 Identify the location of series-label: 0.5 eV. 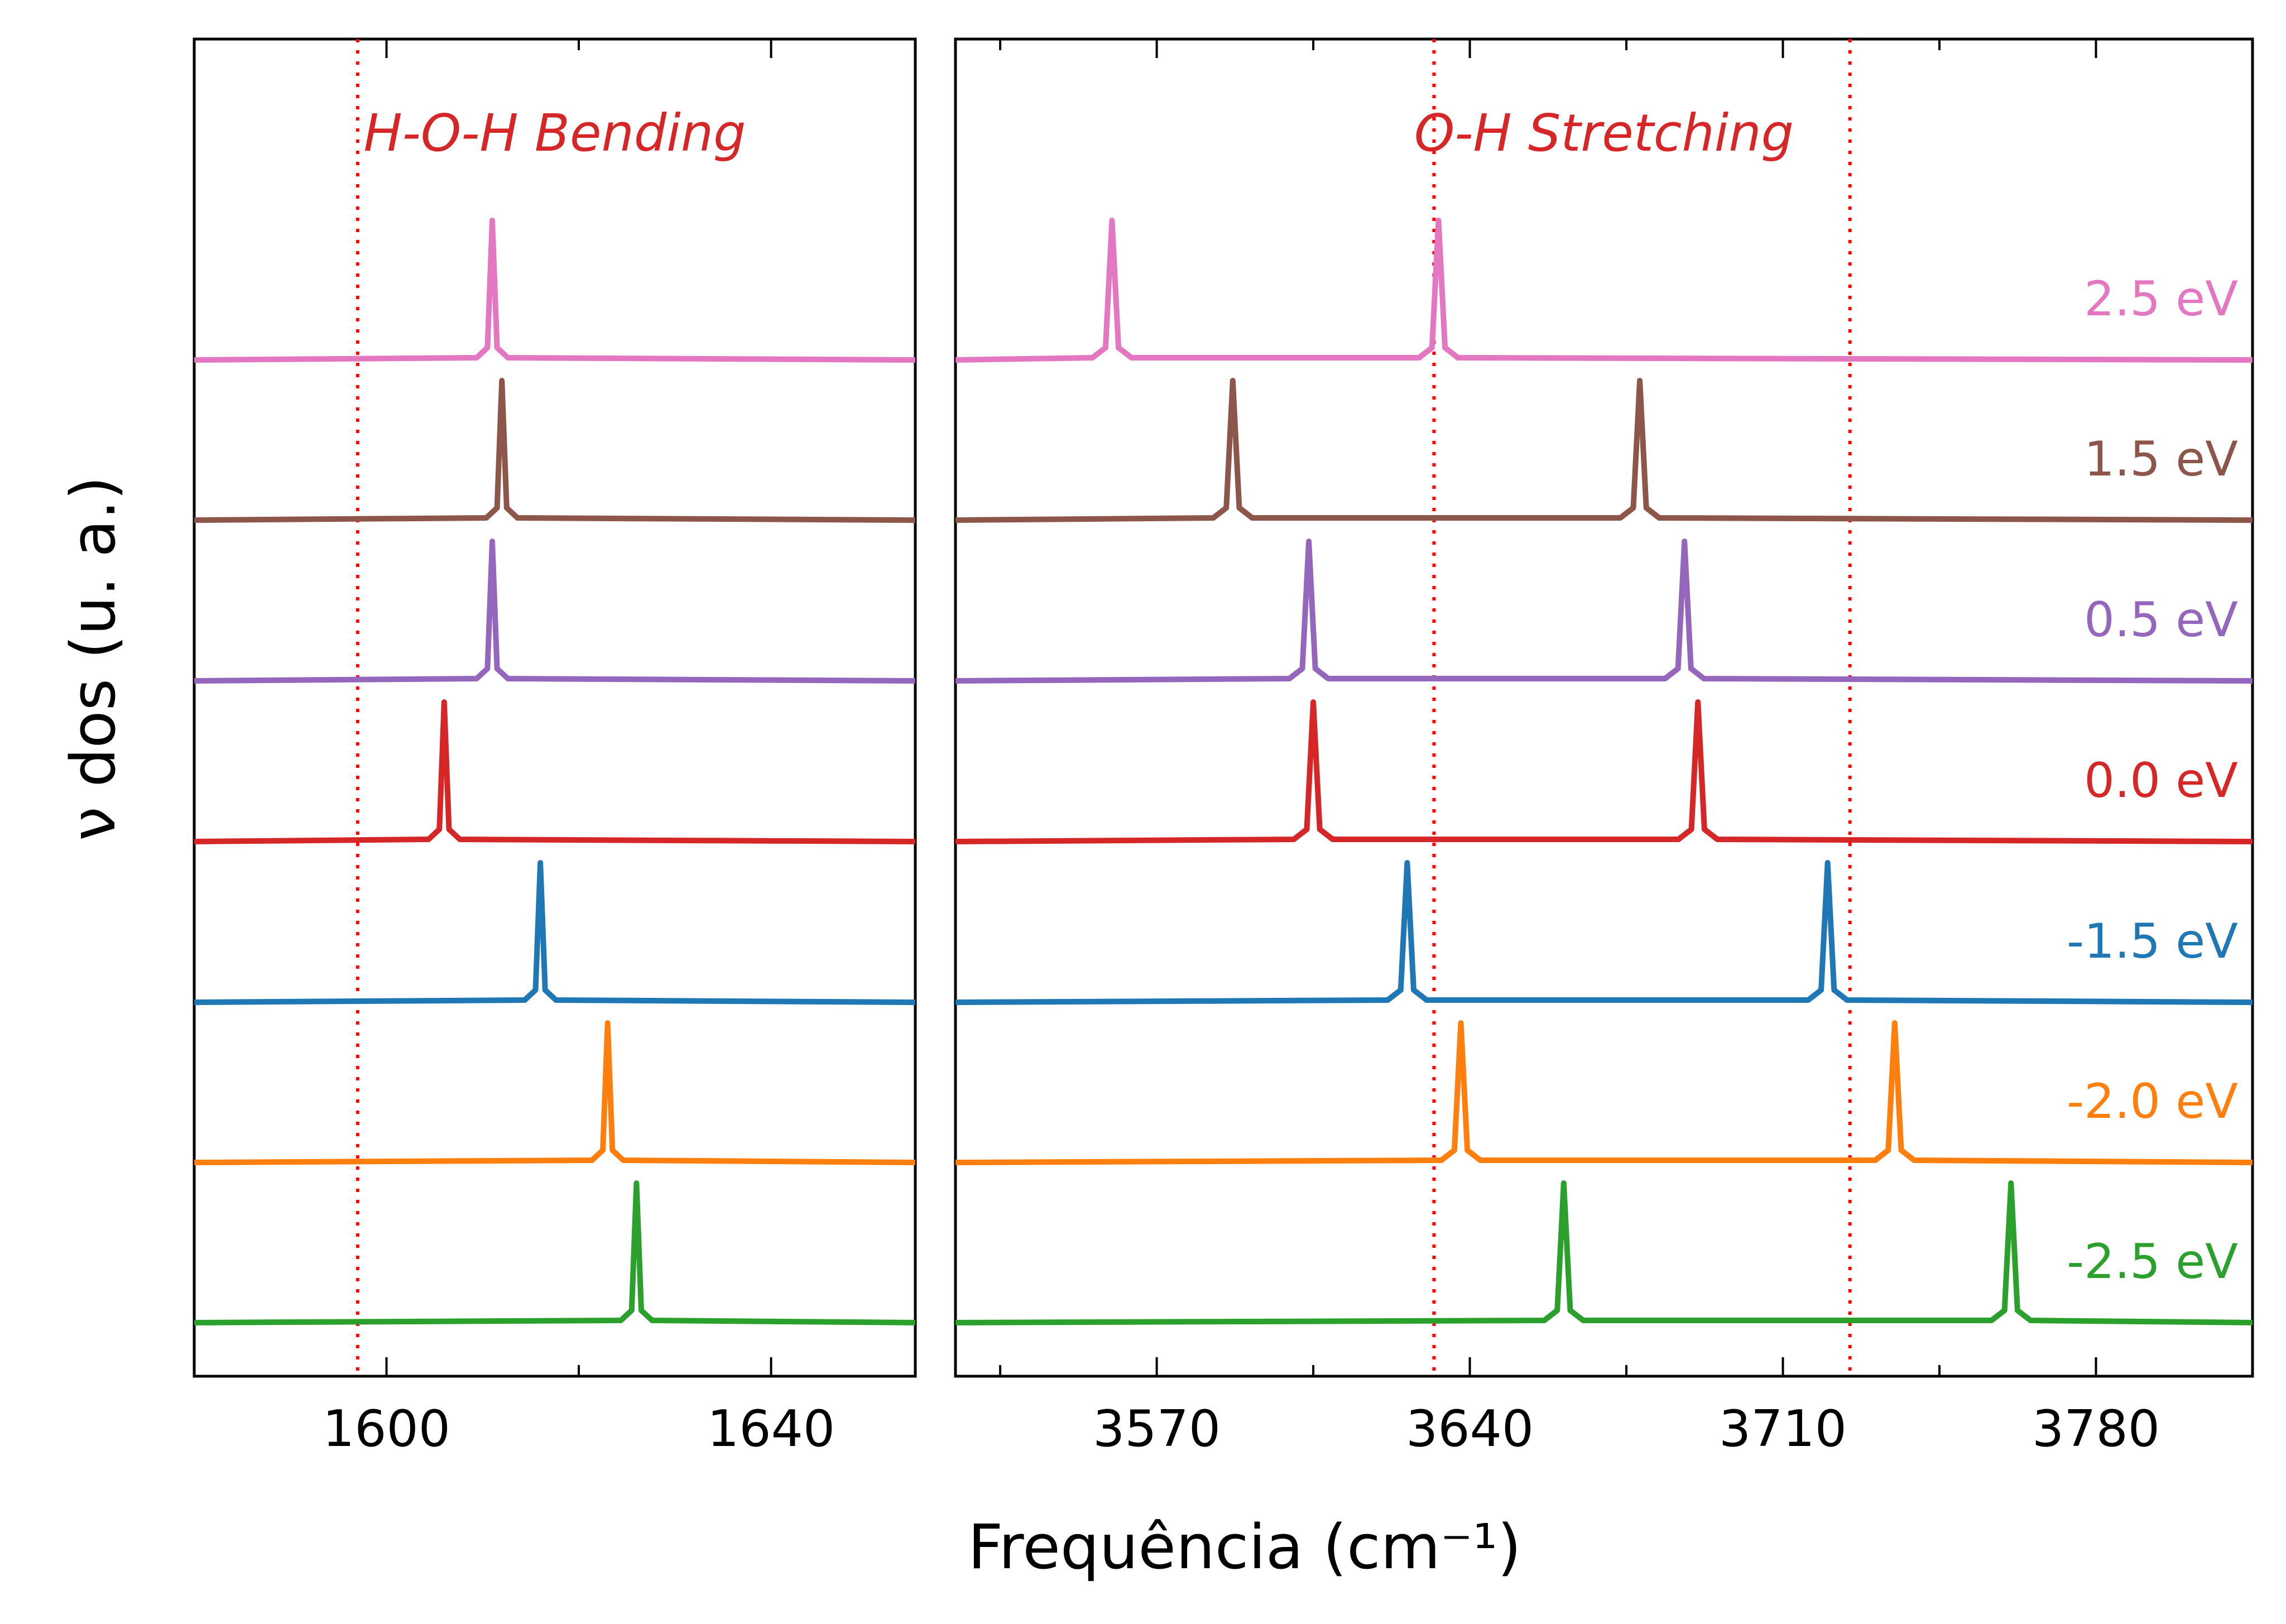
(2161, 620).